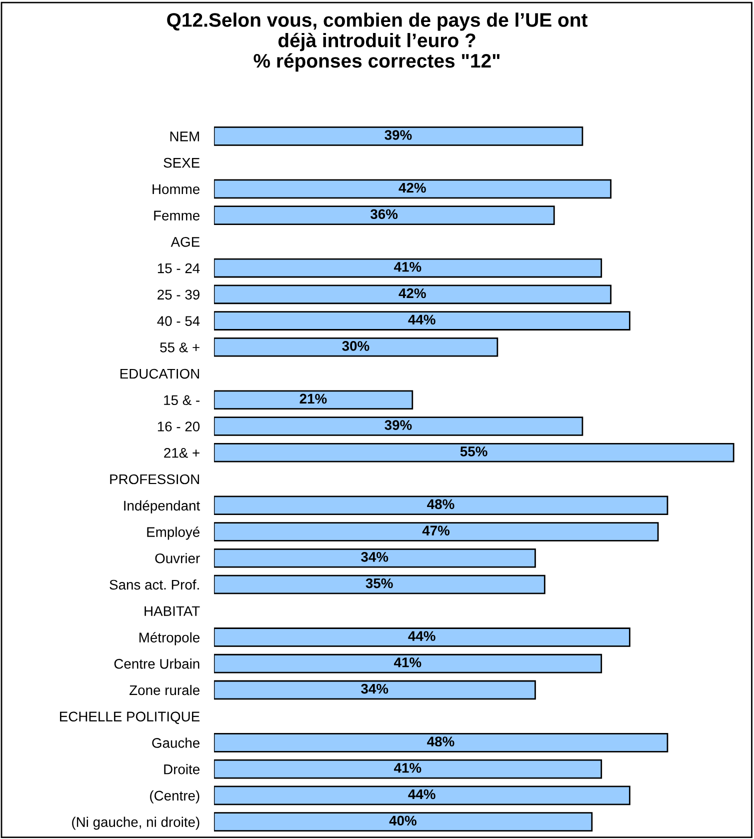 The width and height of the screenshot is (754, 839). What do you see at coordinates (184, 137) in the screenshot?
I see `y-tick-label: NEM` at bounding box center [184, 137].